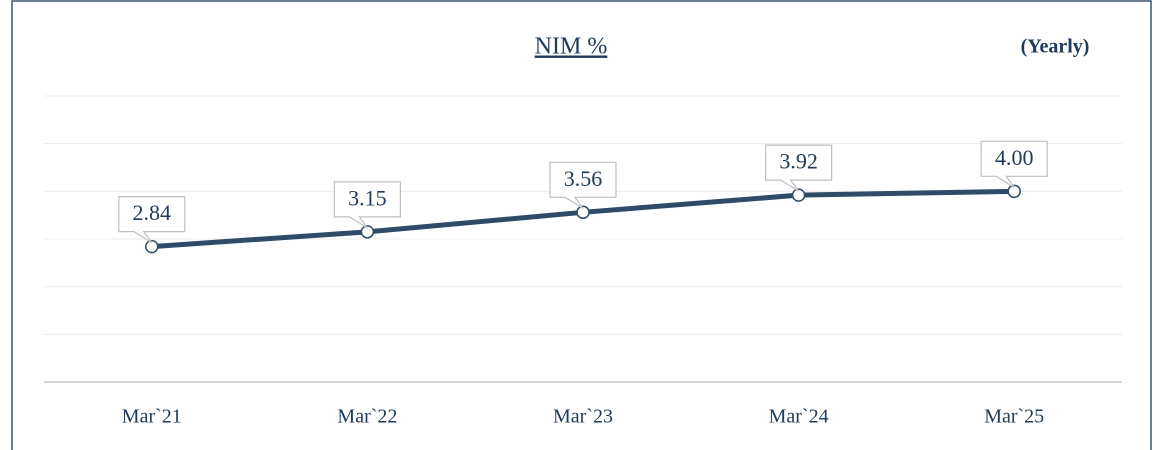 The height and width of the screenshot is (450, 1166). What do you see at coordinates (799, 417) in the screenshot?
I see `x-tick-label: Mar`24` at bounding box center [799, 417].